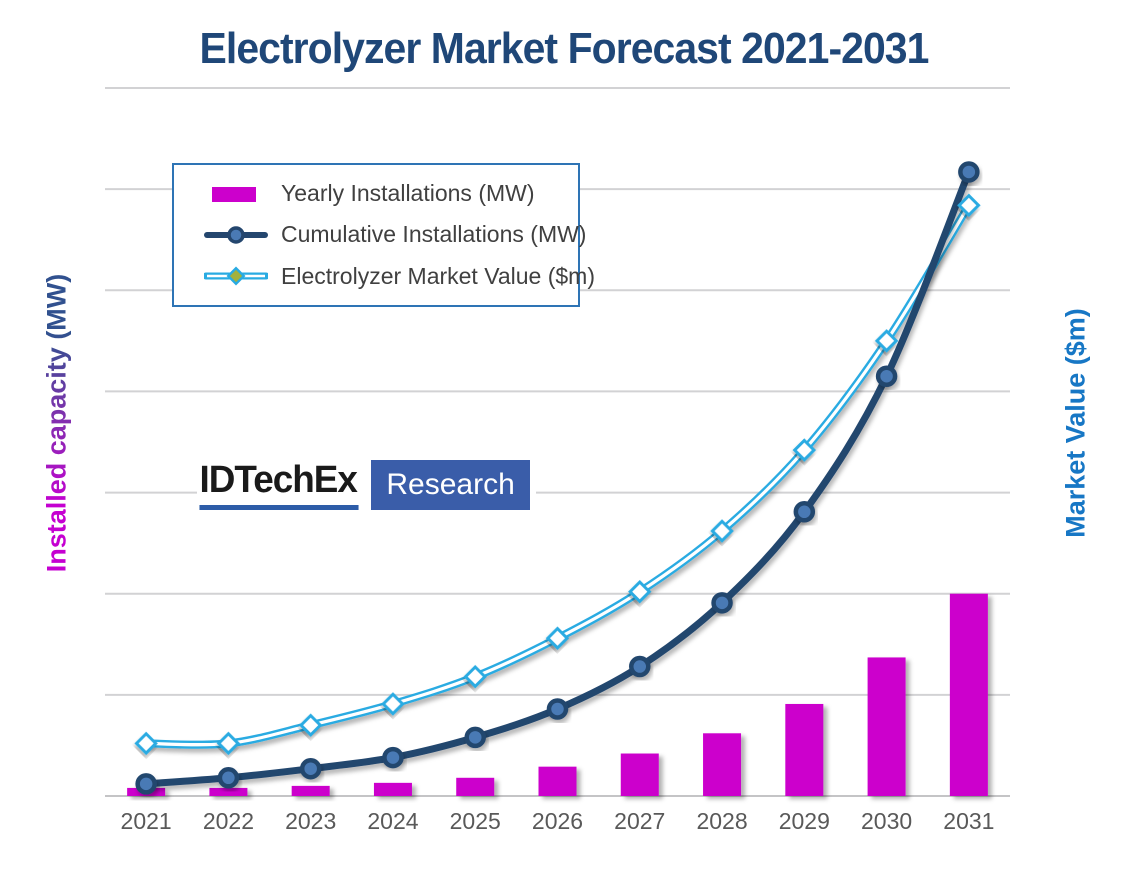 Image resolution: width=1128 pixels, height=874 pixels. I want to click on logo-research-badge: Research, so click(450, 485).